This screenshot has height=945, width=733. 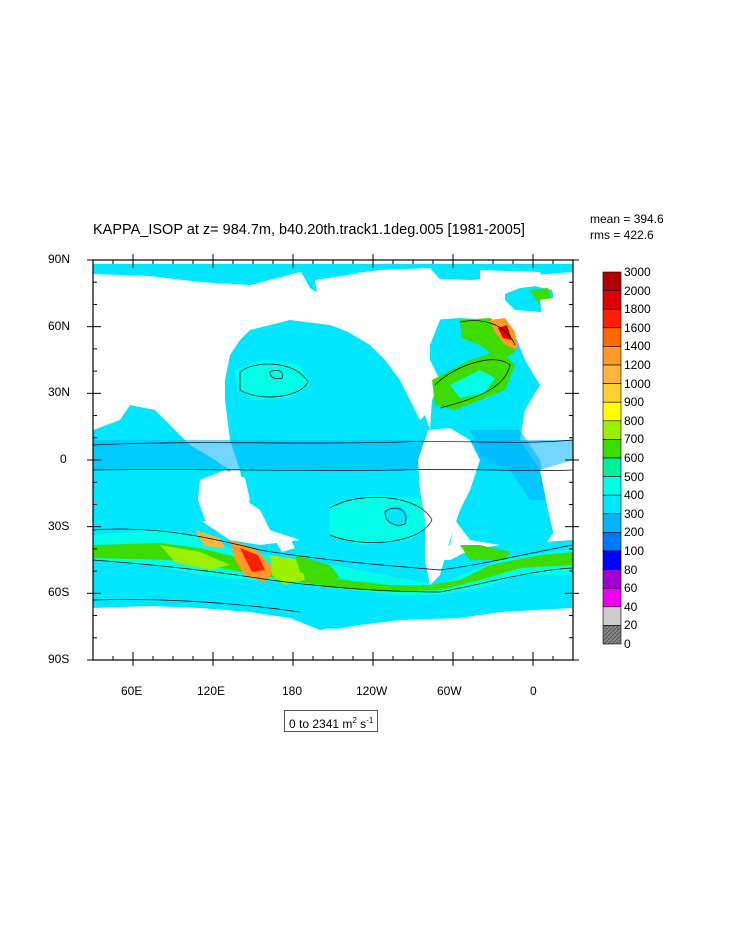 I want to click on range-label: 0 to 2341 m2 s-1, so click(x=331, y=721).